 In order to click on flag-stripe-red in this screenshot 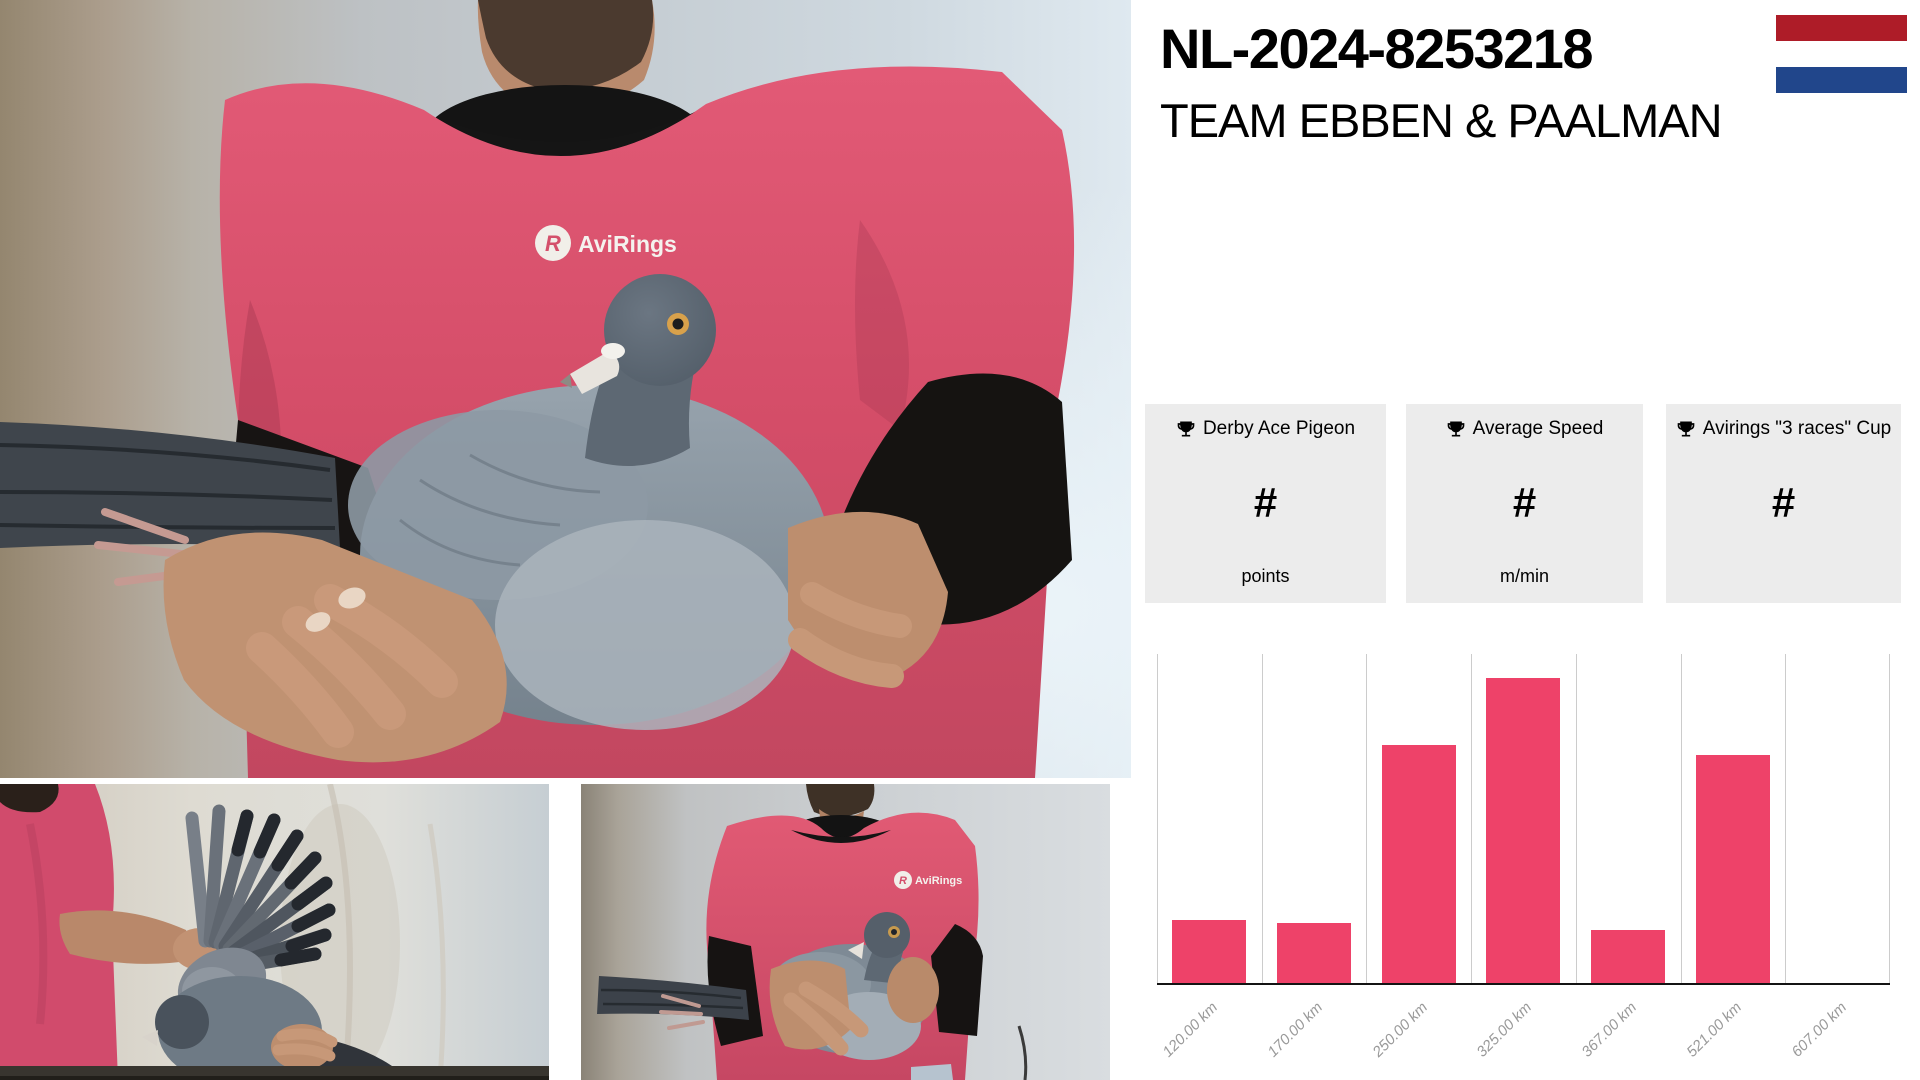, I will do `click(1841, 28)`.